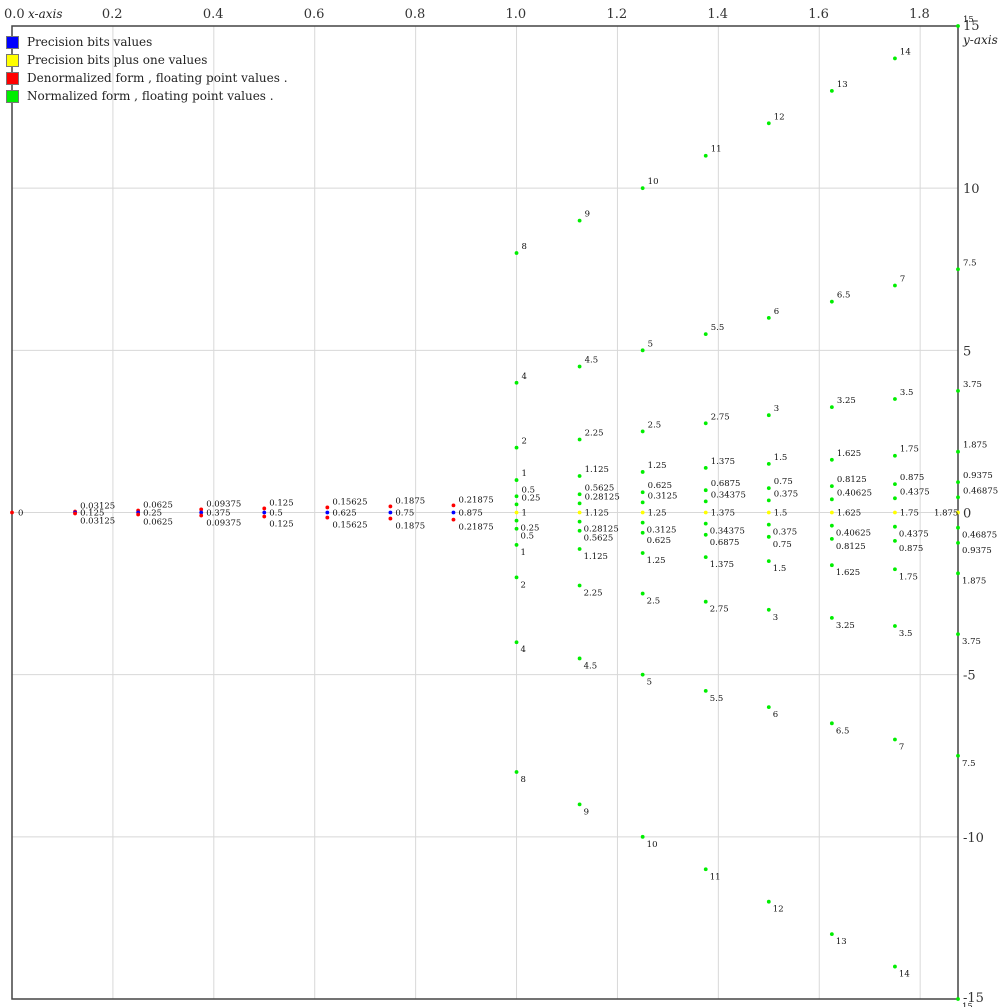  Describe the element at coordinates (593, 593) in the screenshot. I see `point-label: 2.25` at that location.